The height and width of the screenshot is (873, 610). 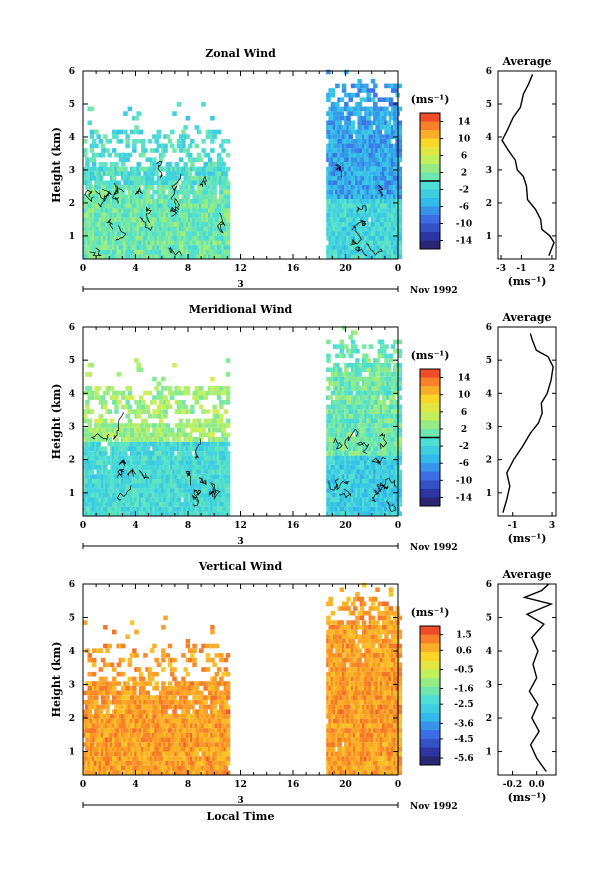 What do you see at coordinates (430, 151) in the screenshot?
I see `colorbar-segment` at bounding box center [430, 151].